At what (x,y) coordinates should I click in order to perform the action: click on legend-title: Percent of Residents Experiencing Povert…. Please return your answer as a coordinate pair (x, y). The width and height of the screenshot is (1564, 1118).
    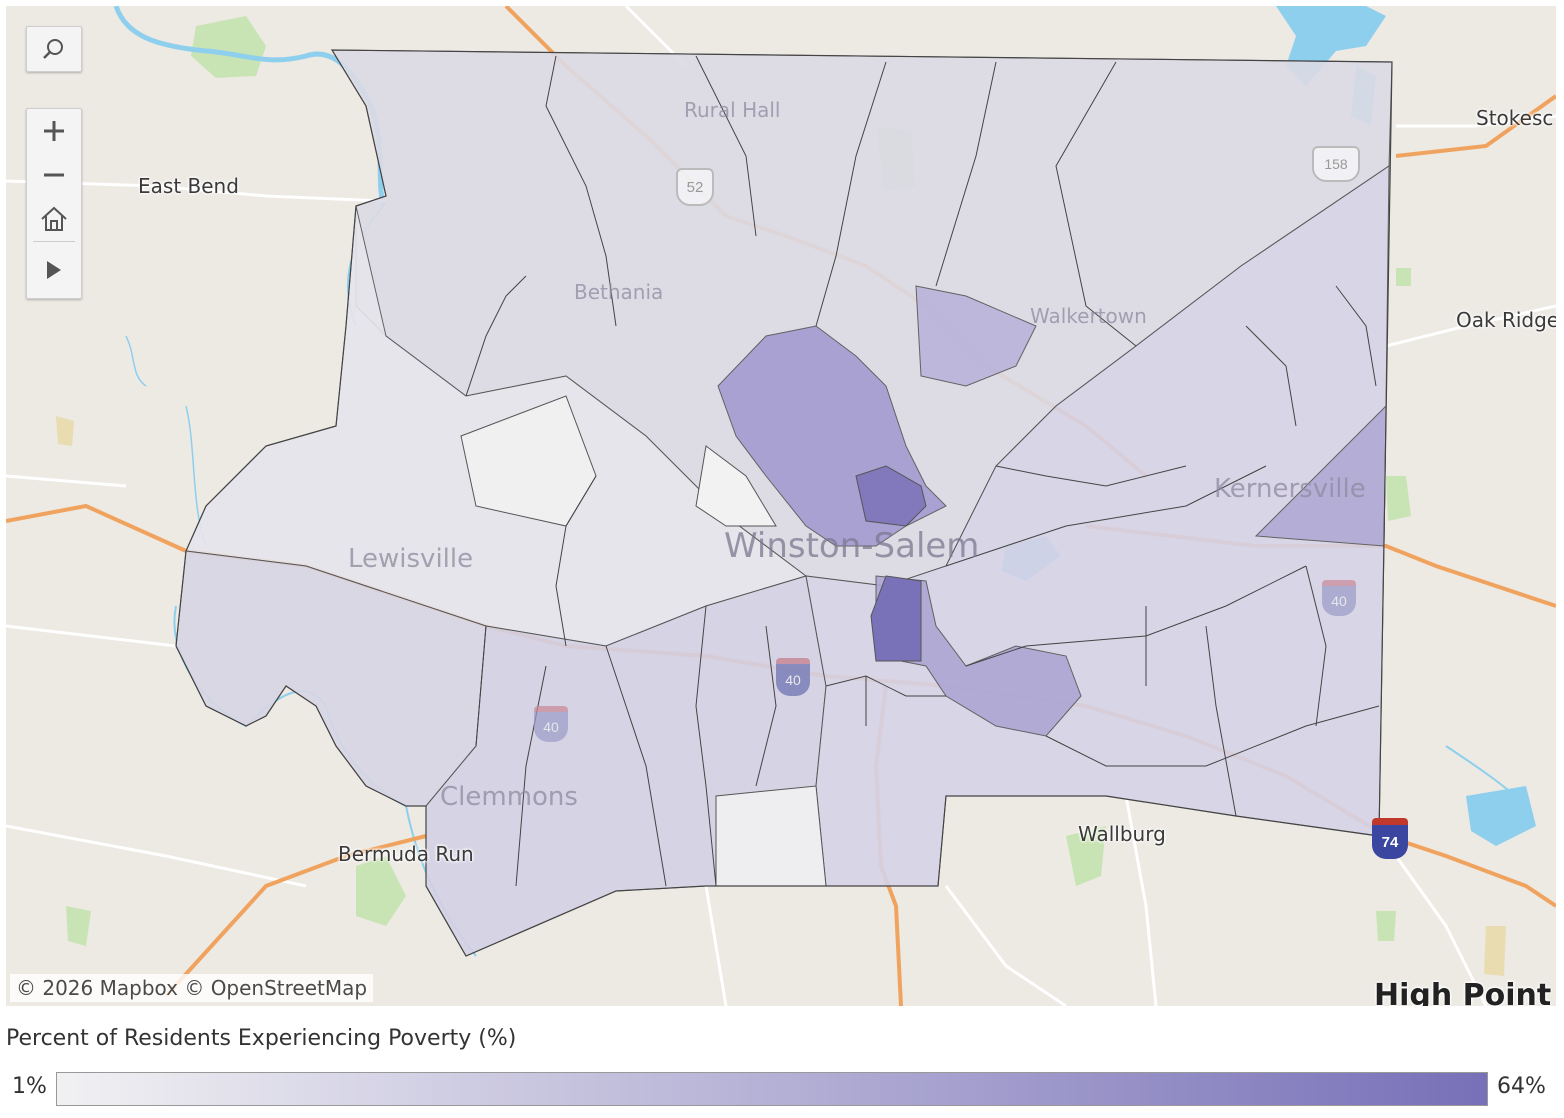
    Looking at the image, I should click on (261, 1038).